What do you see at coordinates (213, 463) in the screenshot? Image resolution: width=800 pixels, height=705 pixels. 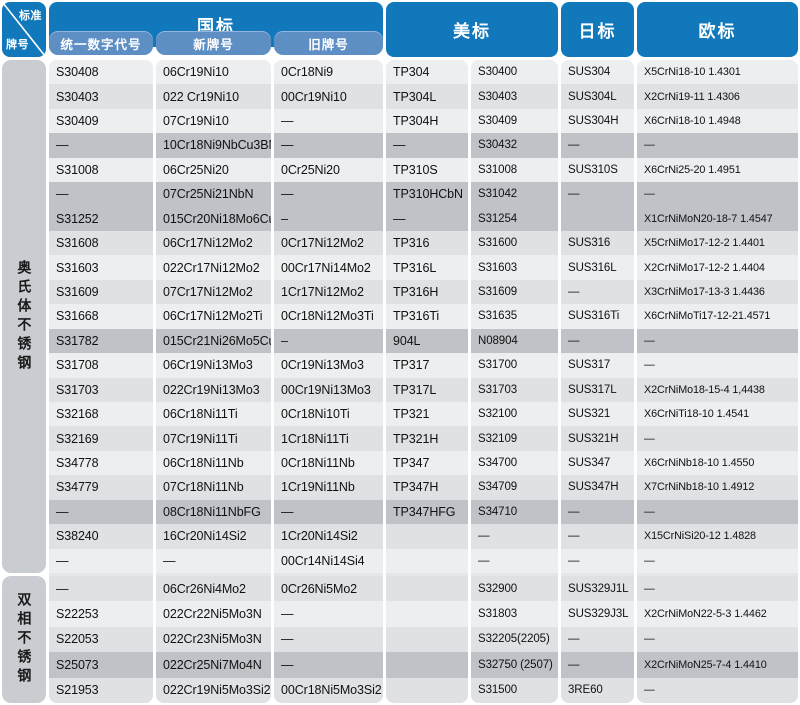 I see `cell-gb_new: 06Cr18Ni11Nb` at bounding box center [213, 463].